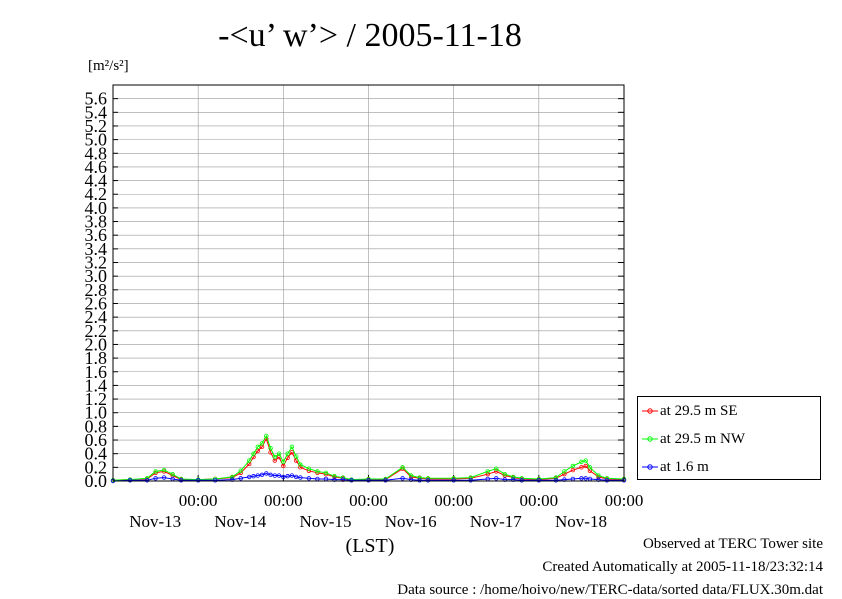  Describe the element at coordinates (650, 467) in the screenshot. I see `legend-marker-blue-icon` at that location.